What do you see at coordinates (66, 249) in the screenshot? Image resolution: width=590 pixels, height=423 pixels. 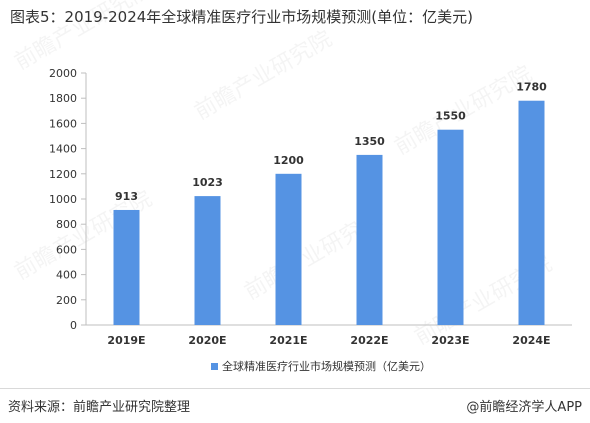 I see `y-tick-label: 600` at bounding box center [66, 249].